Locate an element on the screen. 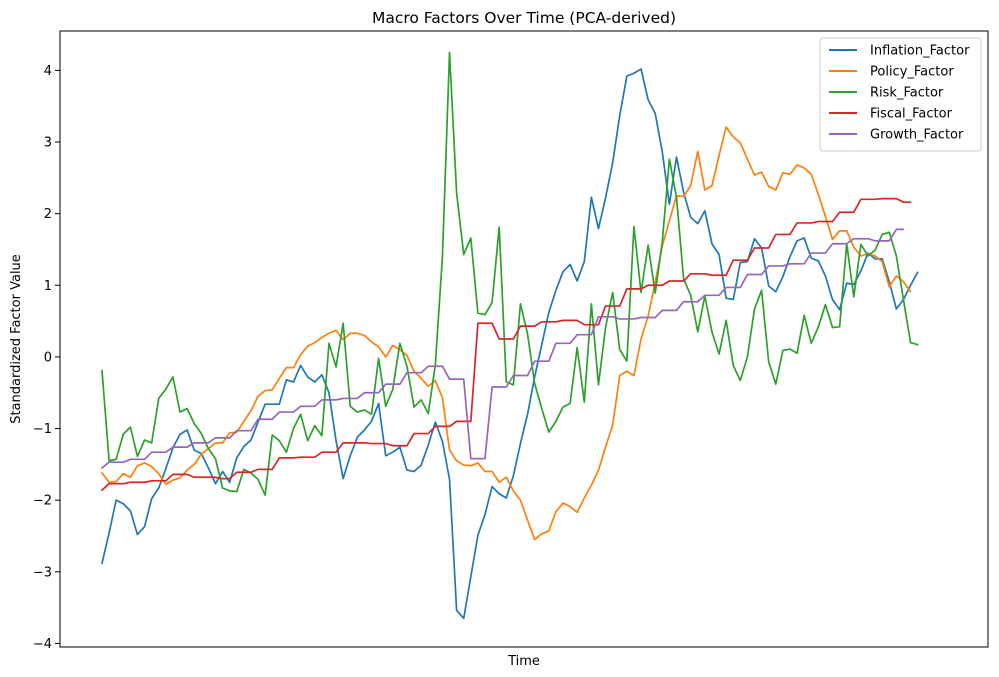 This screenshot has height=677, width=999. y-tick-label: 3 is located at coordinates (48, 143).